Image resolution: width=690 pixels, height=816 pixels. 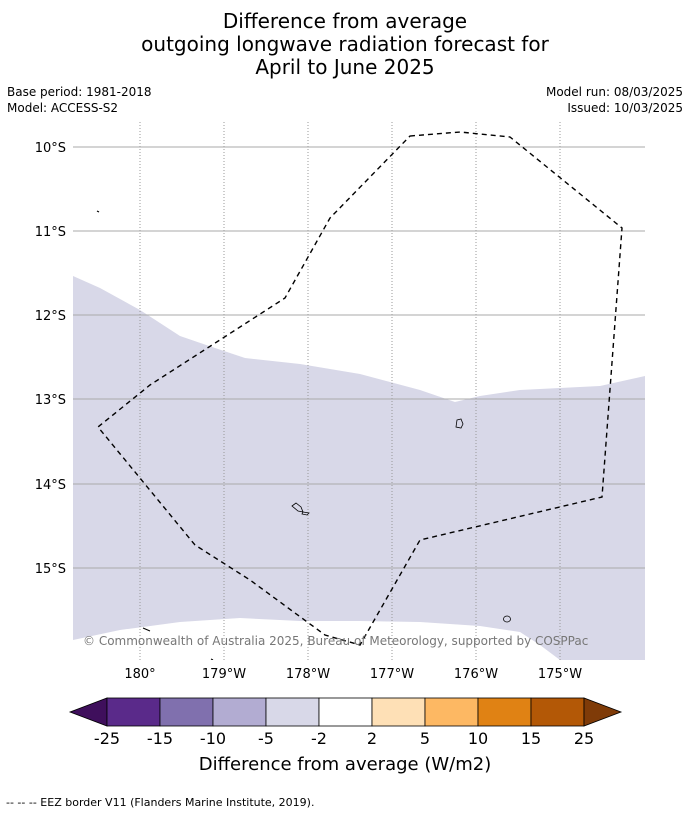 What do you see at coordinates (345, 44) in the screenshot?
I see `title-line-2: outgoing longwave radiation forecast for` at bounding box center [345, 44].